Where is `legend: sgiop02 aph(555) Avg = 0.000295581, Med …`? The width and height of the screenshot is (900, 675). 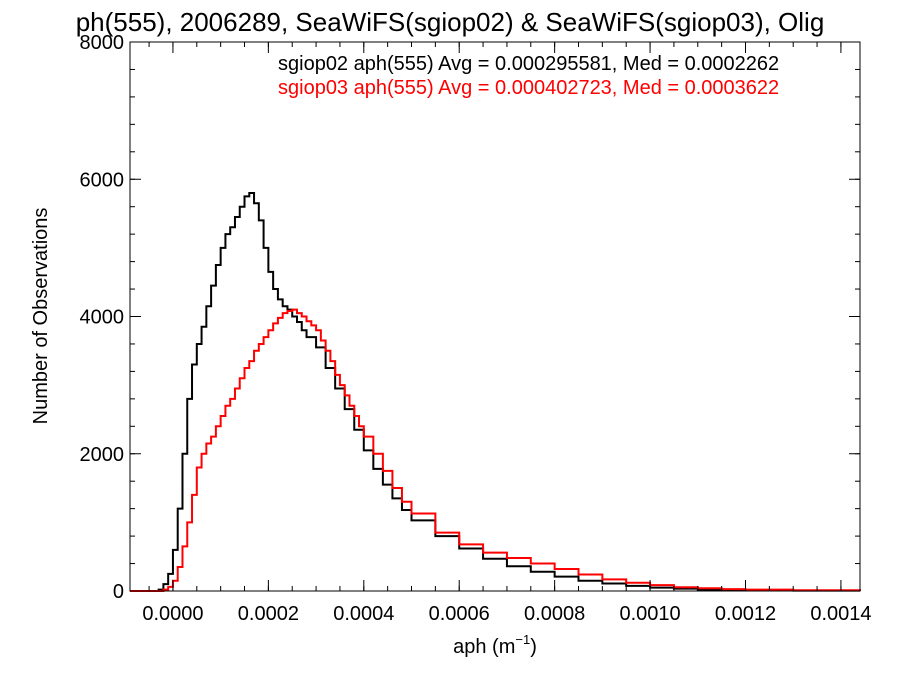
legend: sgiop02 aph(555) Avg = 0.000295581, Med … is located at coordinates (528, 76).